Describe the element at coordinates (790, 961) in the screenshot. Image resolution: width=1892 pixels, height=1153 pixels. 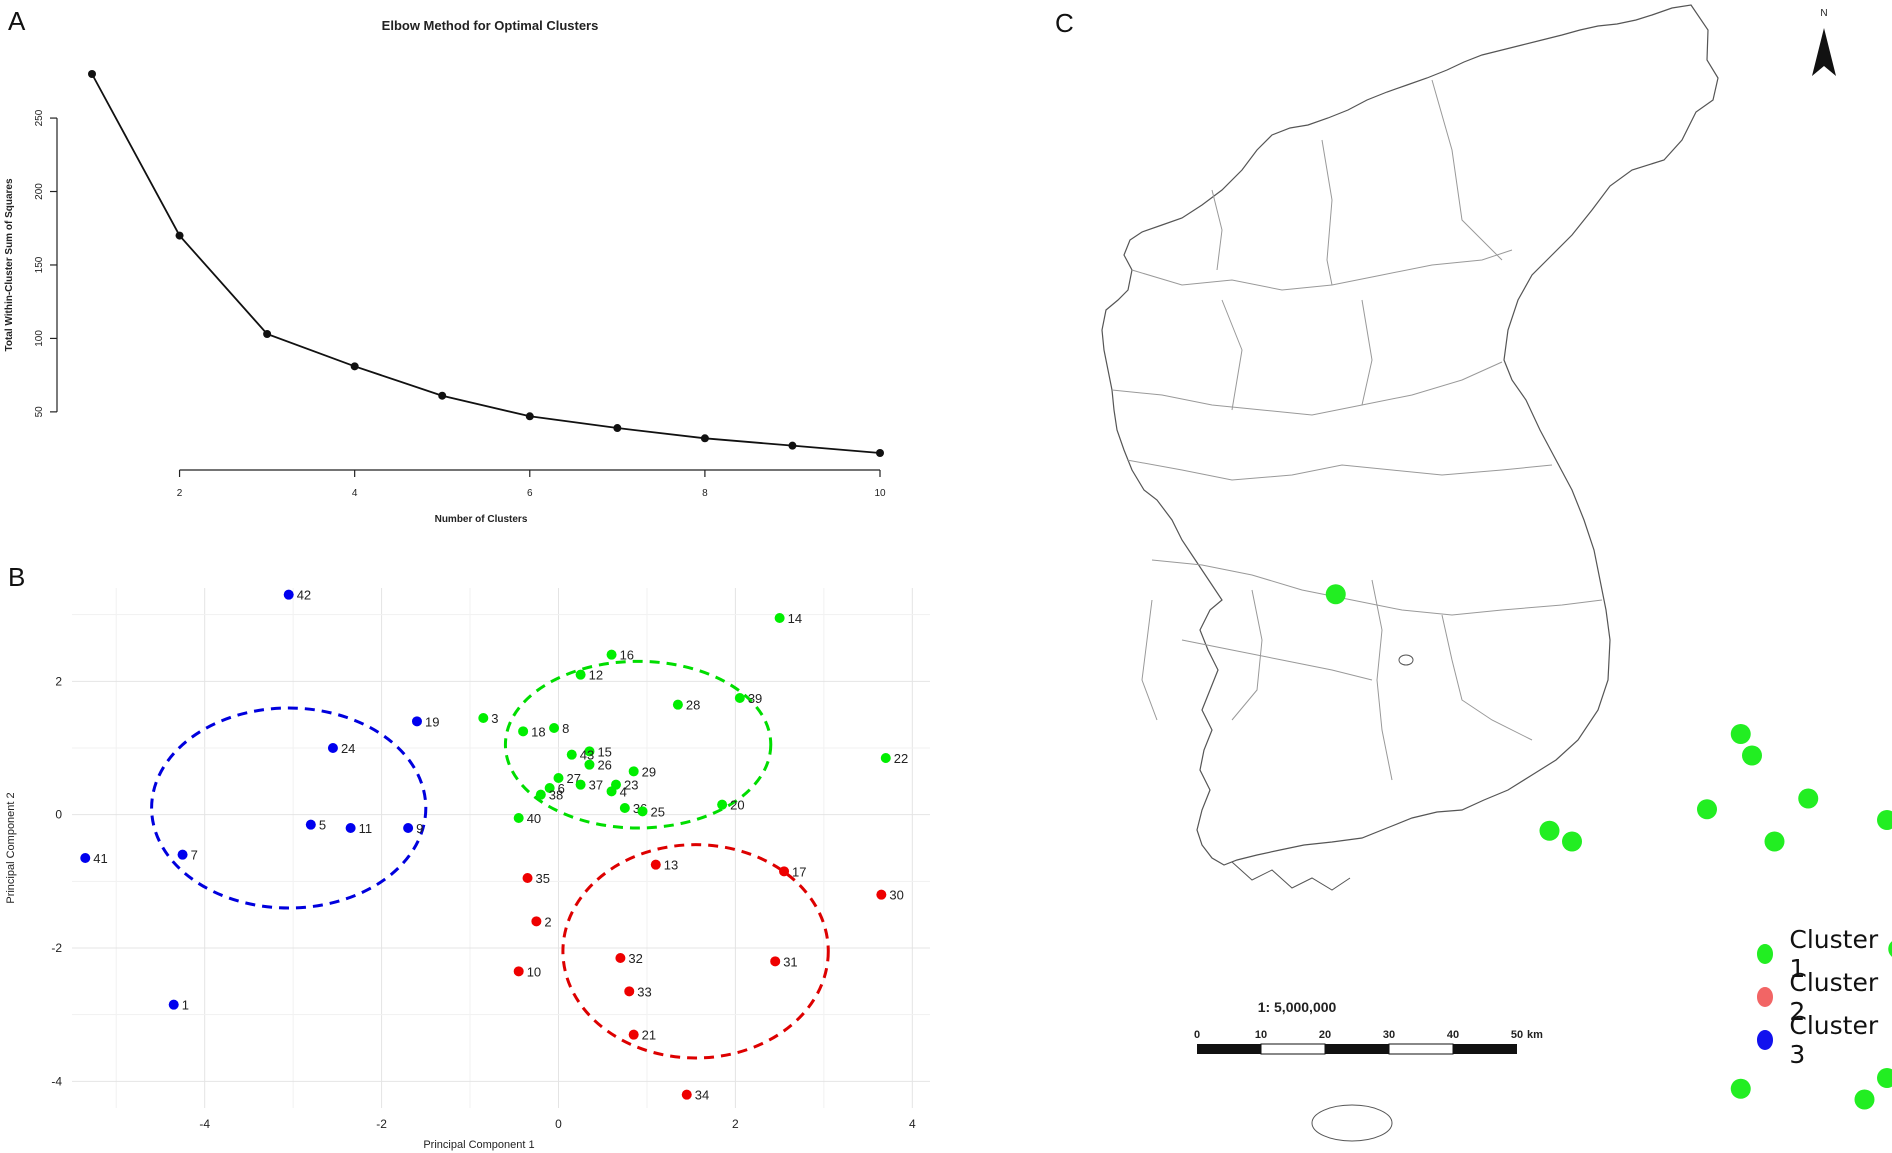
I see `point-label: 31` at that location.